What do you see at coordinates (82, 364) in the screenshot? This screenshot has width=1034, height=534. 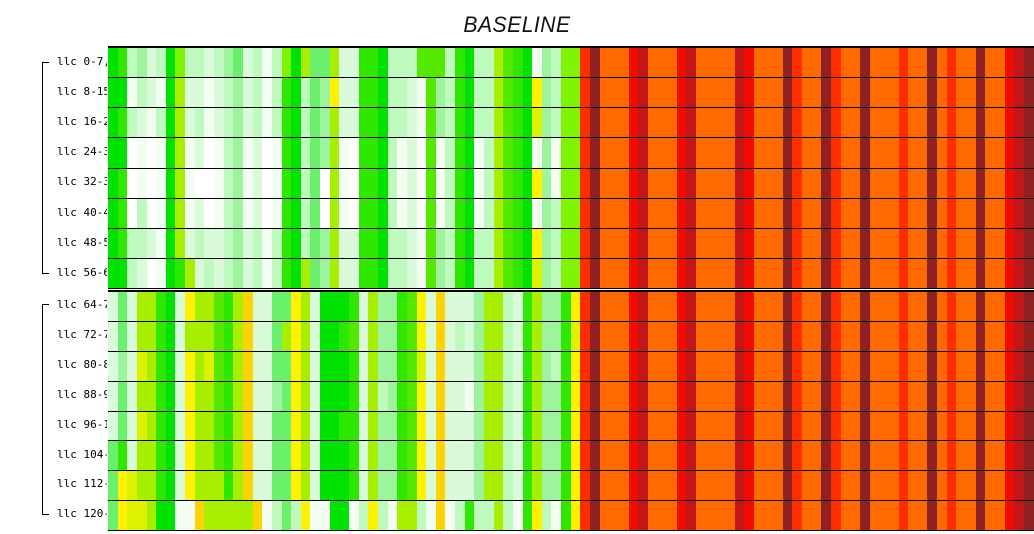 I see `row-label: llc 80-8` at bounding box center [82, 364].